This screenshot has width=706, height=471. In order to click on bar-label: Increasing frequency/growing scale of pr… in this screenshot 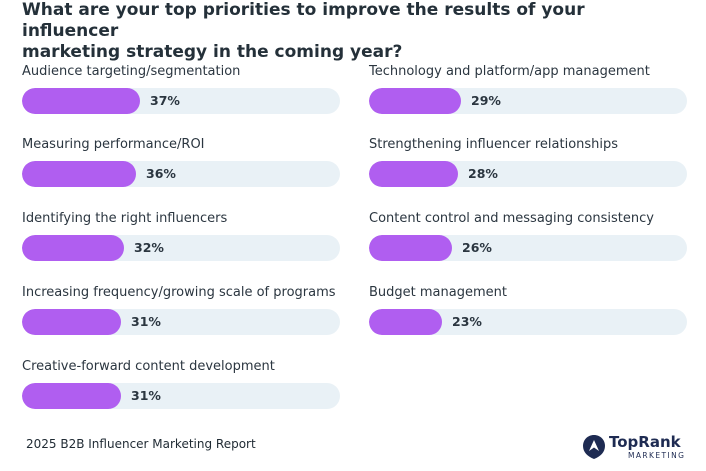, I will do `click(179, 292)`.